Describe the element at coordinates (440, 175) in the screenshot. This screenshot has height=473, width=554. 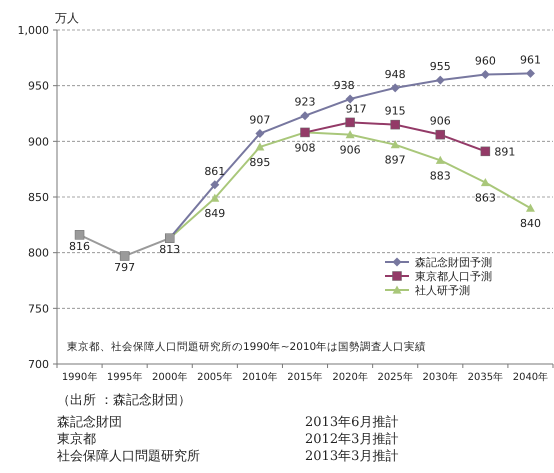
I see `data-label: 883` at that location.